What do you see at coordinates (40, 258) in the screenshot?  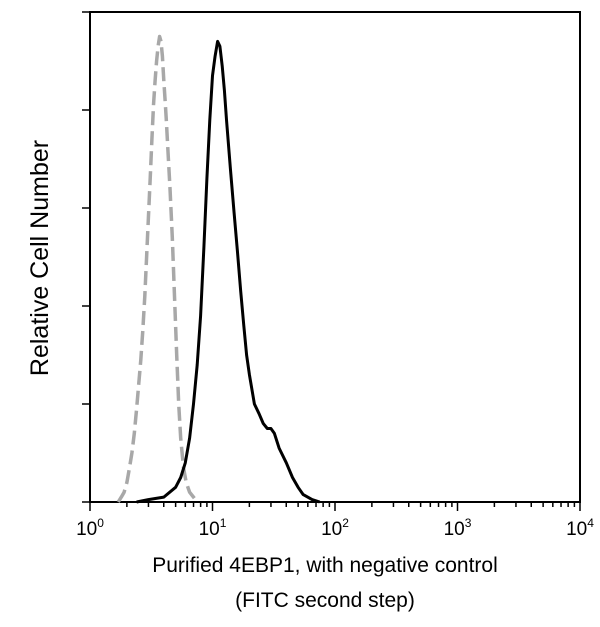 I see `y-axis-title: Relative Cell Number` at bounding box center [40, 258].